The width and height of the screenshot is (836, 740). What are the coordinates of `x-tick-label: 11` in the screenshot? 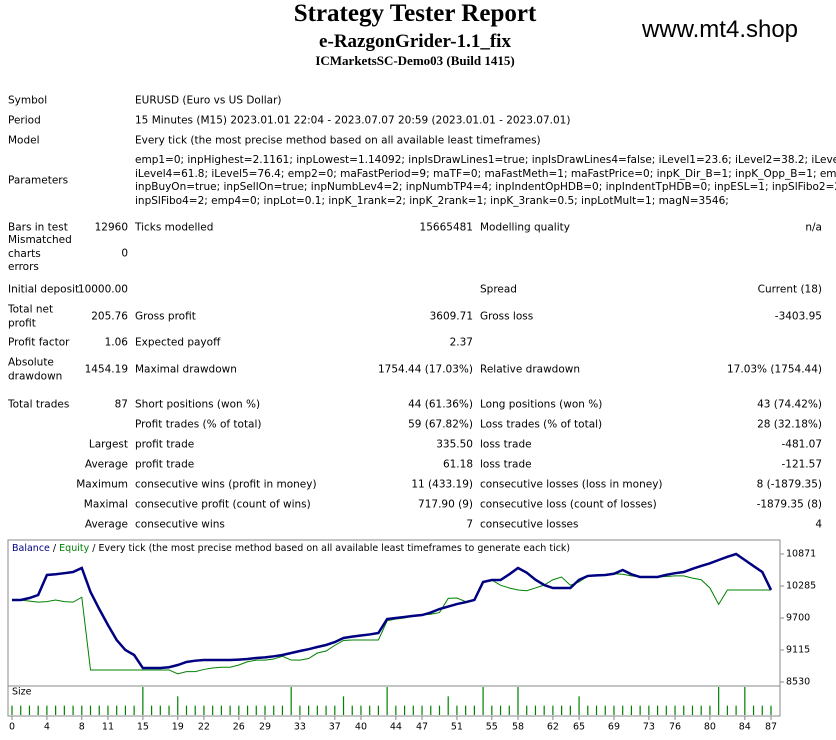 It's located at (108, 727).